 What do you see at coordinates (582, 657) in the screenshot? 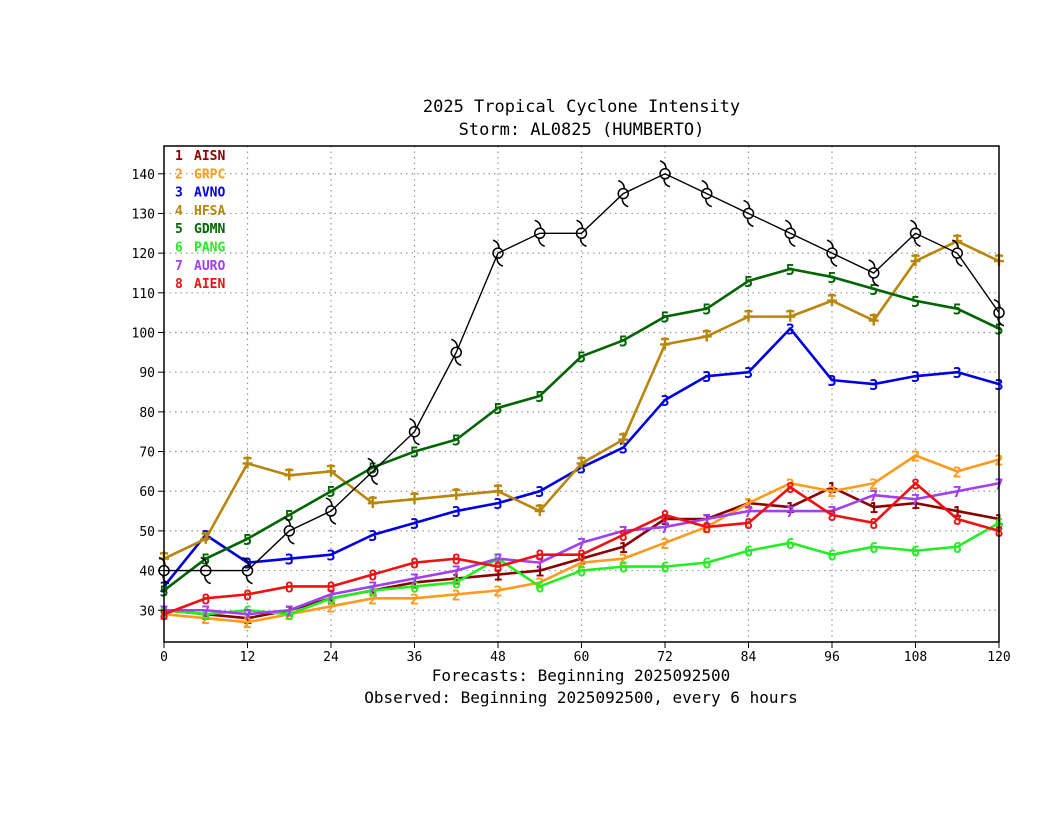
I see `x-tick-label: 60` at bounding box center [582, 657].